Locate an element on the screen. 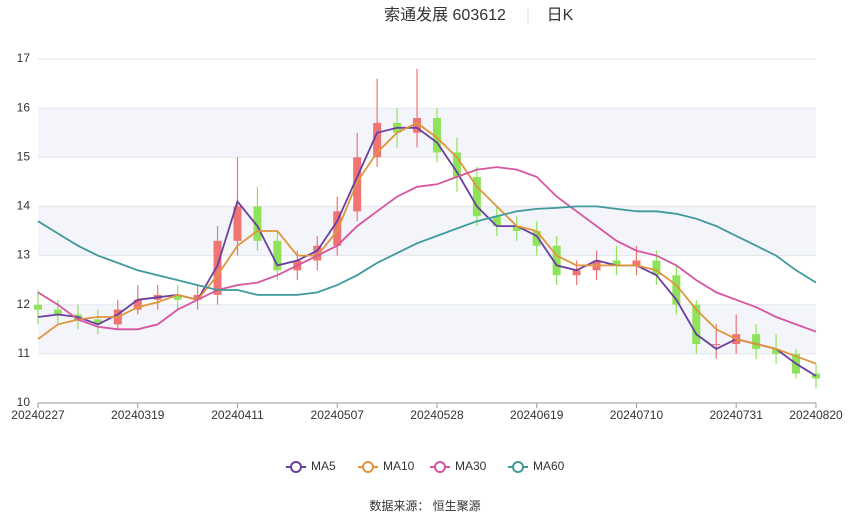  legend-label: MA10 is located at coordinates (399, 466).